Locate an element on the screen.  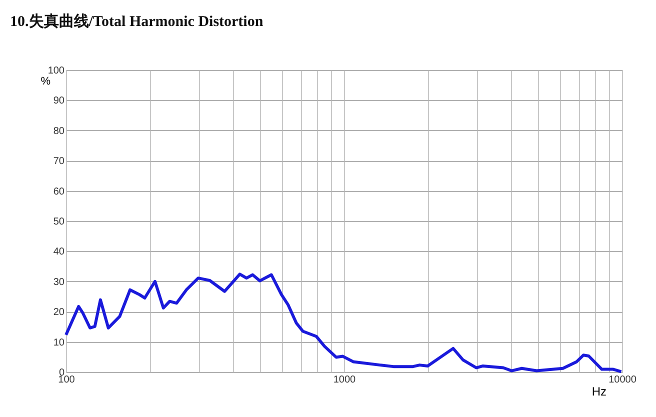
y-tick-label: 80 is located at coordinates (59, 131).